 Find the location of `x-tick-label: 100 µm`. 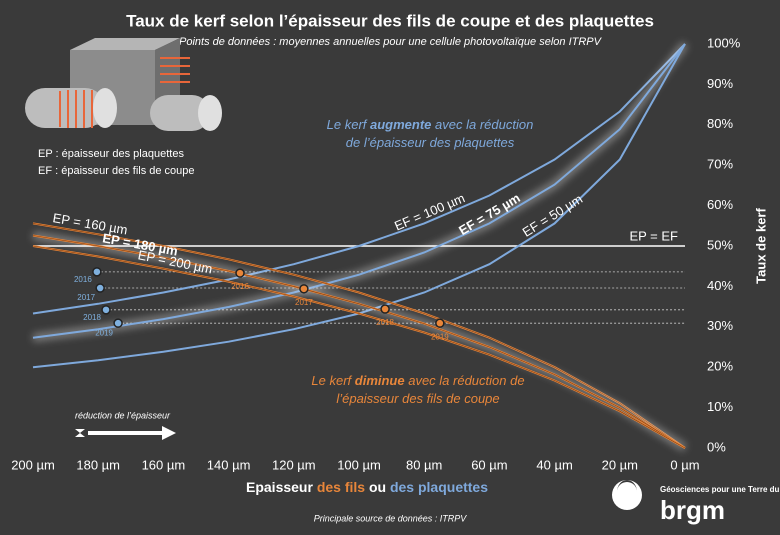

x-tick-label: 100 µm is located at coordinates (359, 464).